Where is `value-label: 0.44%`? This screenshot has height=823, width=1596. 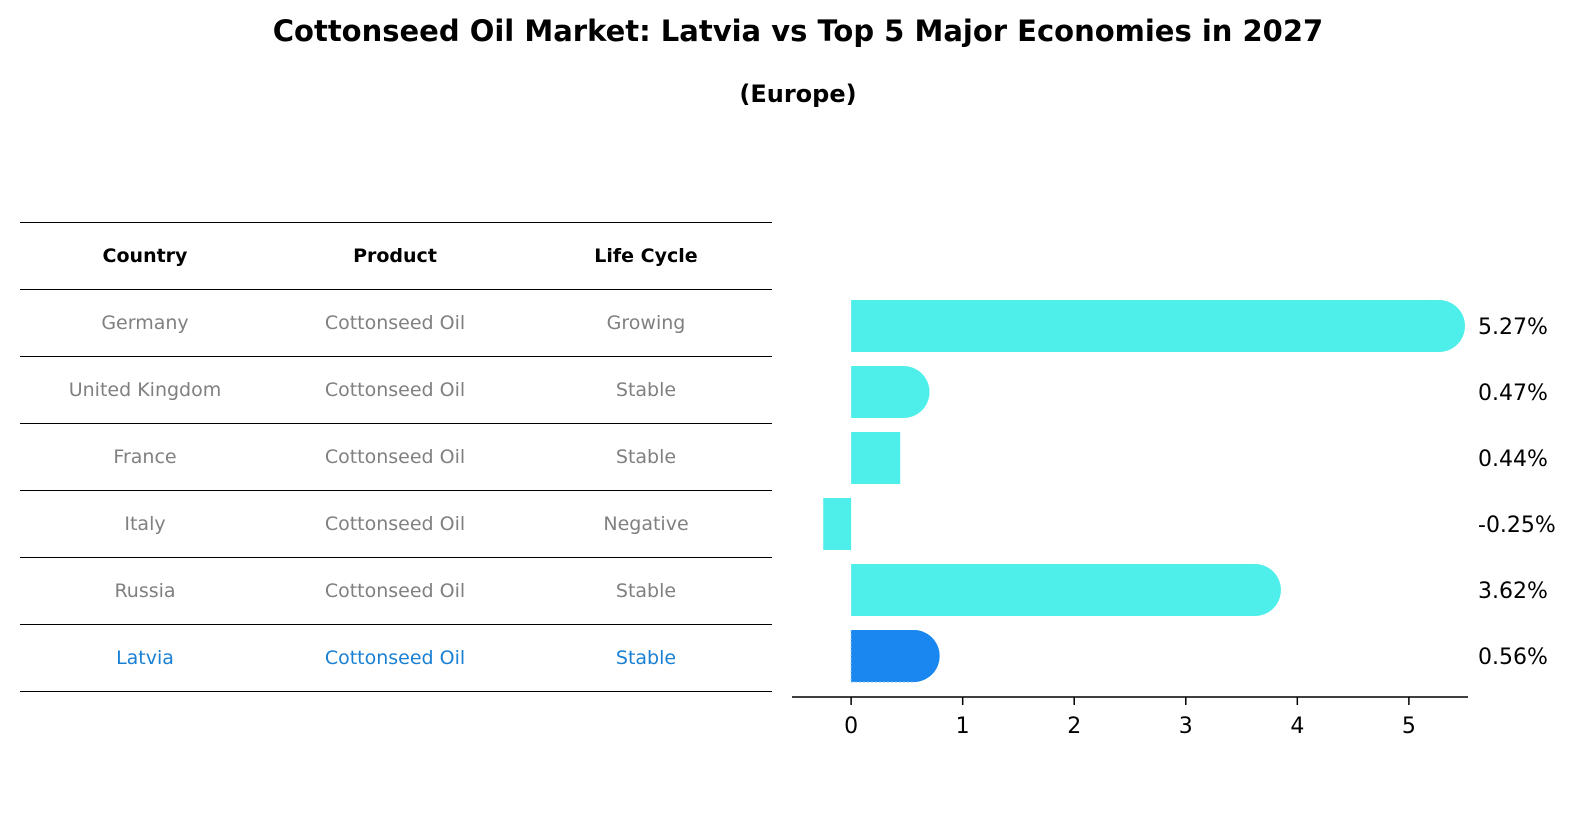
value-label: 0.44% is located at coordinates (1513, 459).